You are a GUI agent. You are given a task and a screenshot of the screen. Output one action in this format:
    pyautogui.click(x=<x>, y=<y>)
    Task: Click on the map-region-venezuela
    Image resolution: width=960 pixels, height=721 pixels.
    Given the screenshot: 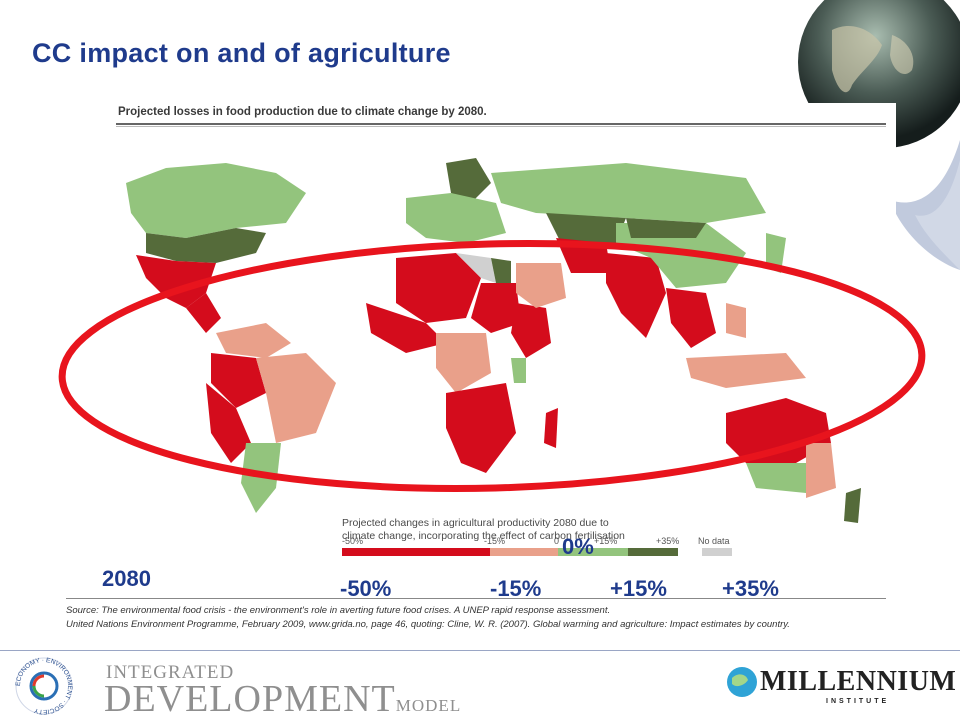 What is the action you would take?
    pyautogui.click(x=253, y=340)
    